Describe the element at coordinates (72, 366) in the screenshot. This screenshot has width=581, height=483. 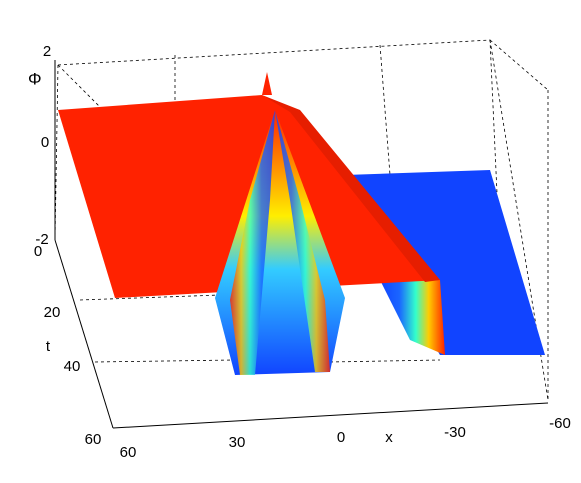
I see `y-tick-label: 40` at that location.